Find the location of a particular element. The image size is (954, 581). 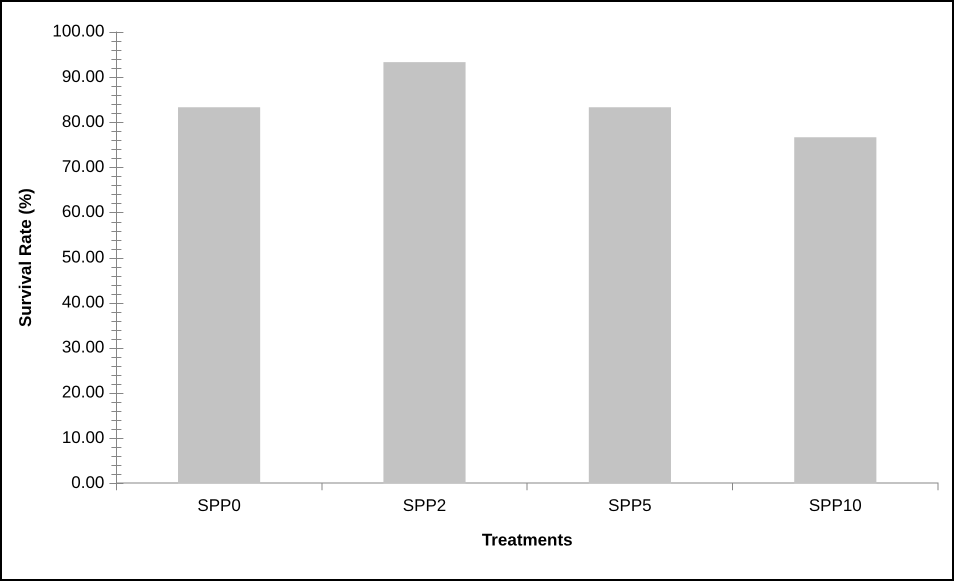

y-tick-label: 30.00 is located at coordinates (83, 347).